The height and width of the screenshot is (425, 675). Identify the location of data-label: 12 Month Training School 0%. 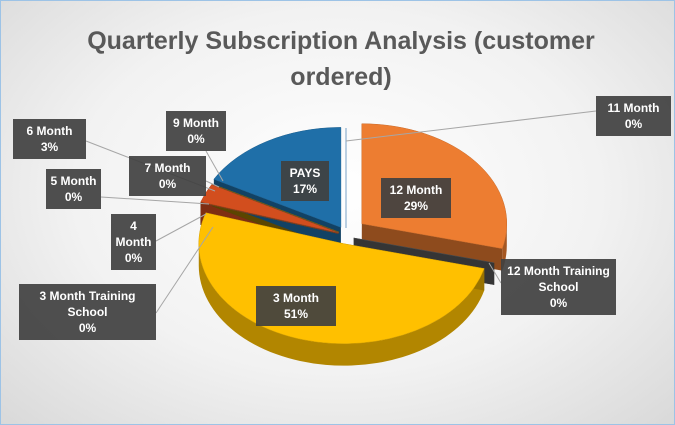
(558, 287).